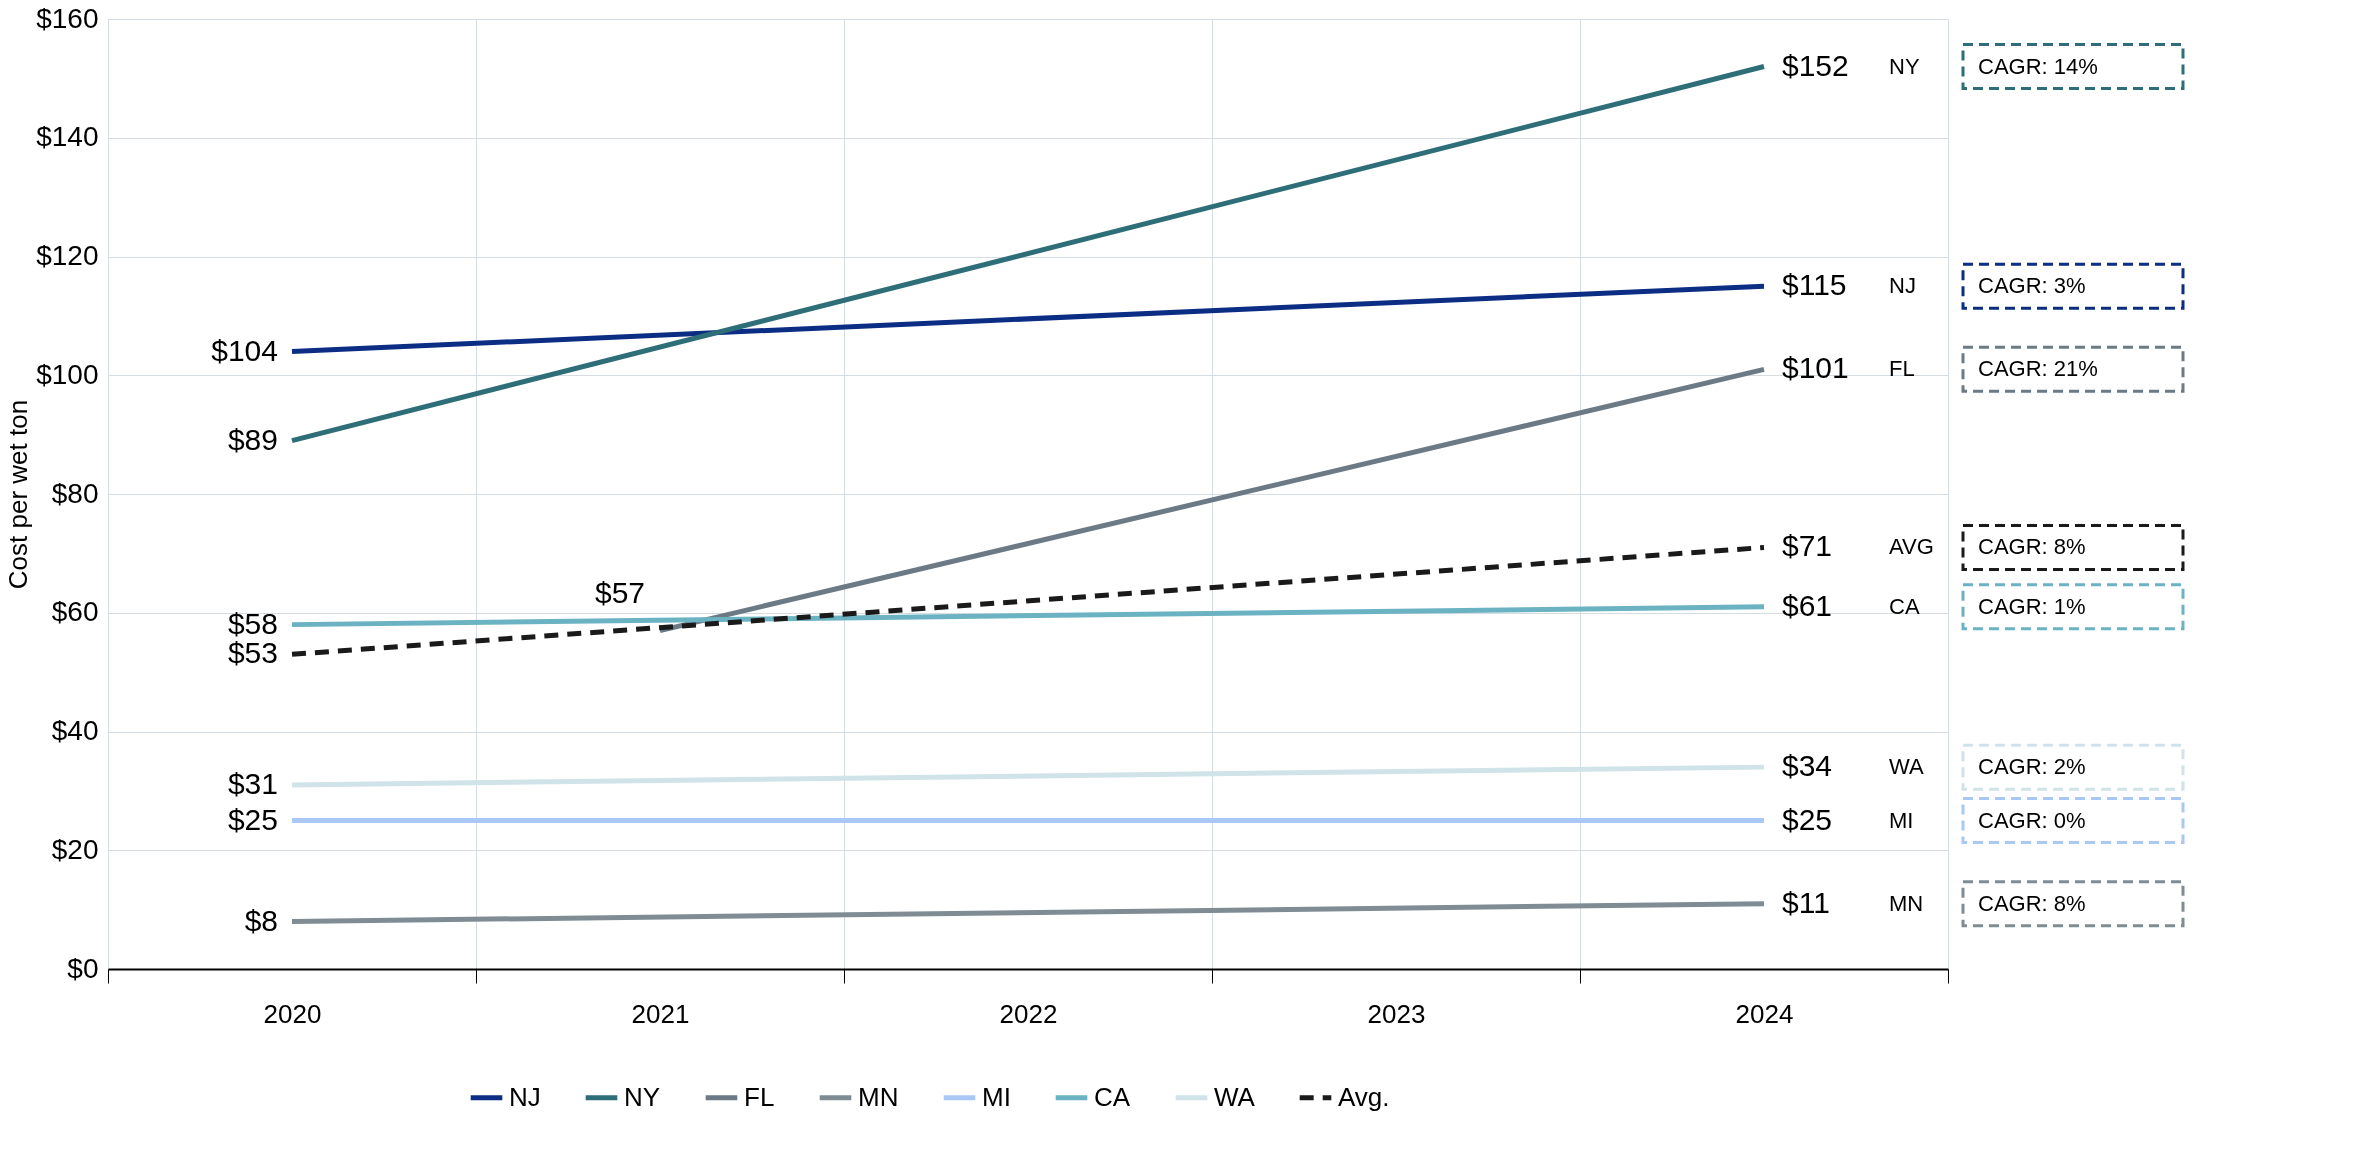 Image resolution: width=2357 pixels, height=1153 pixels. Describe the element at coordinates (1112, 1096) in the screenshot. I see `legend-label: CA` at that location.